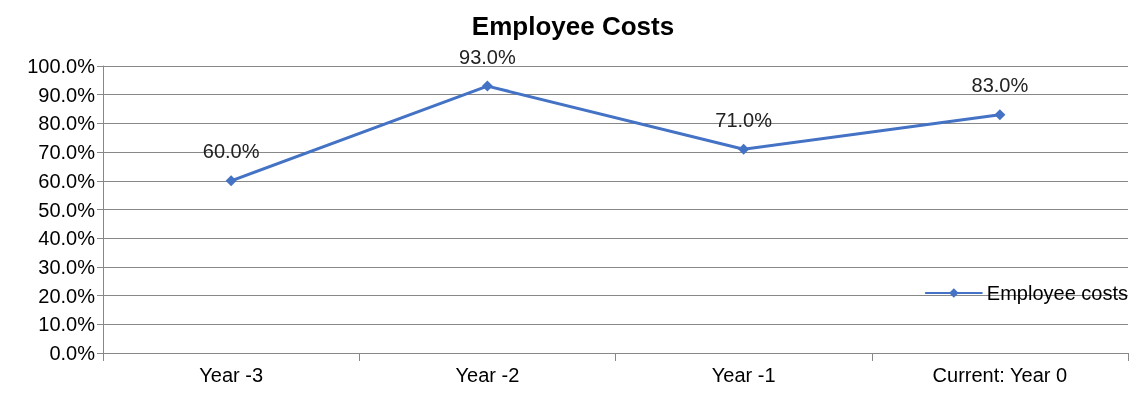  I want to click on y-tick-label: 10.0%, so click(67, 324).